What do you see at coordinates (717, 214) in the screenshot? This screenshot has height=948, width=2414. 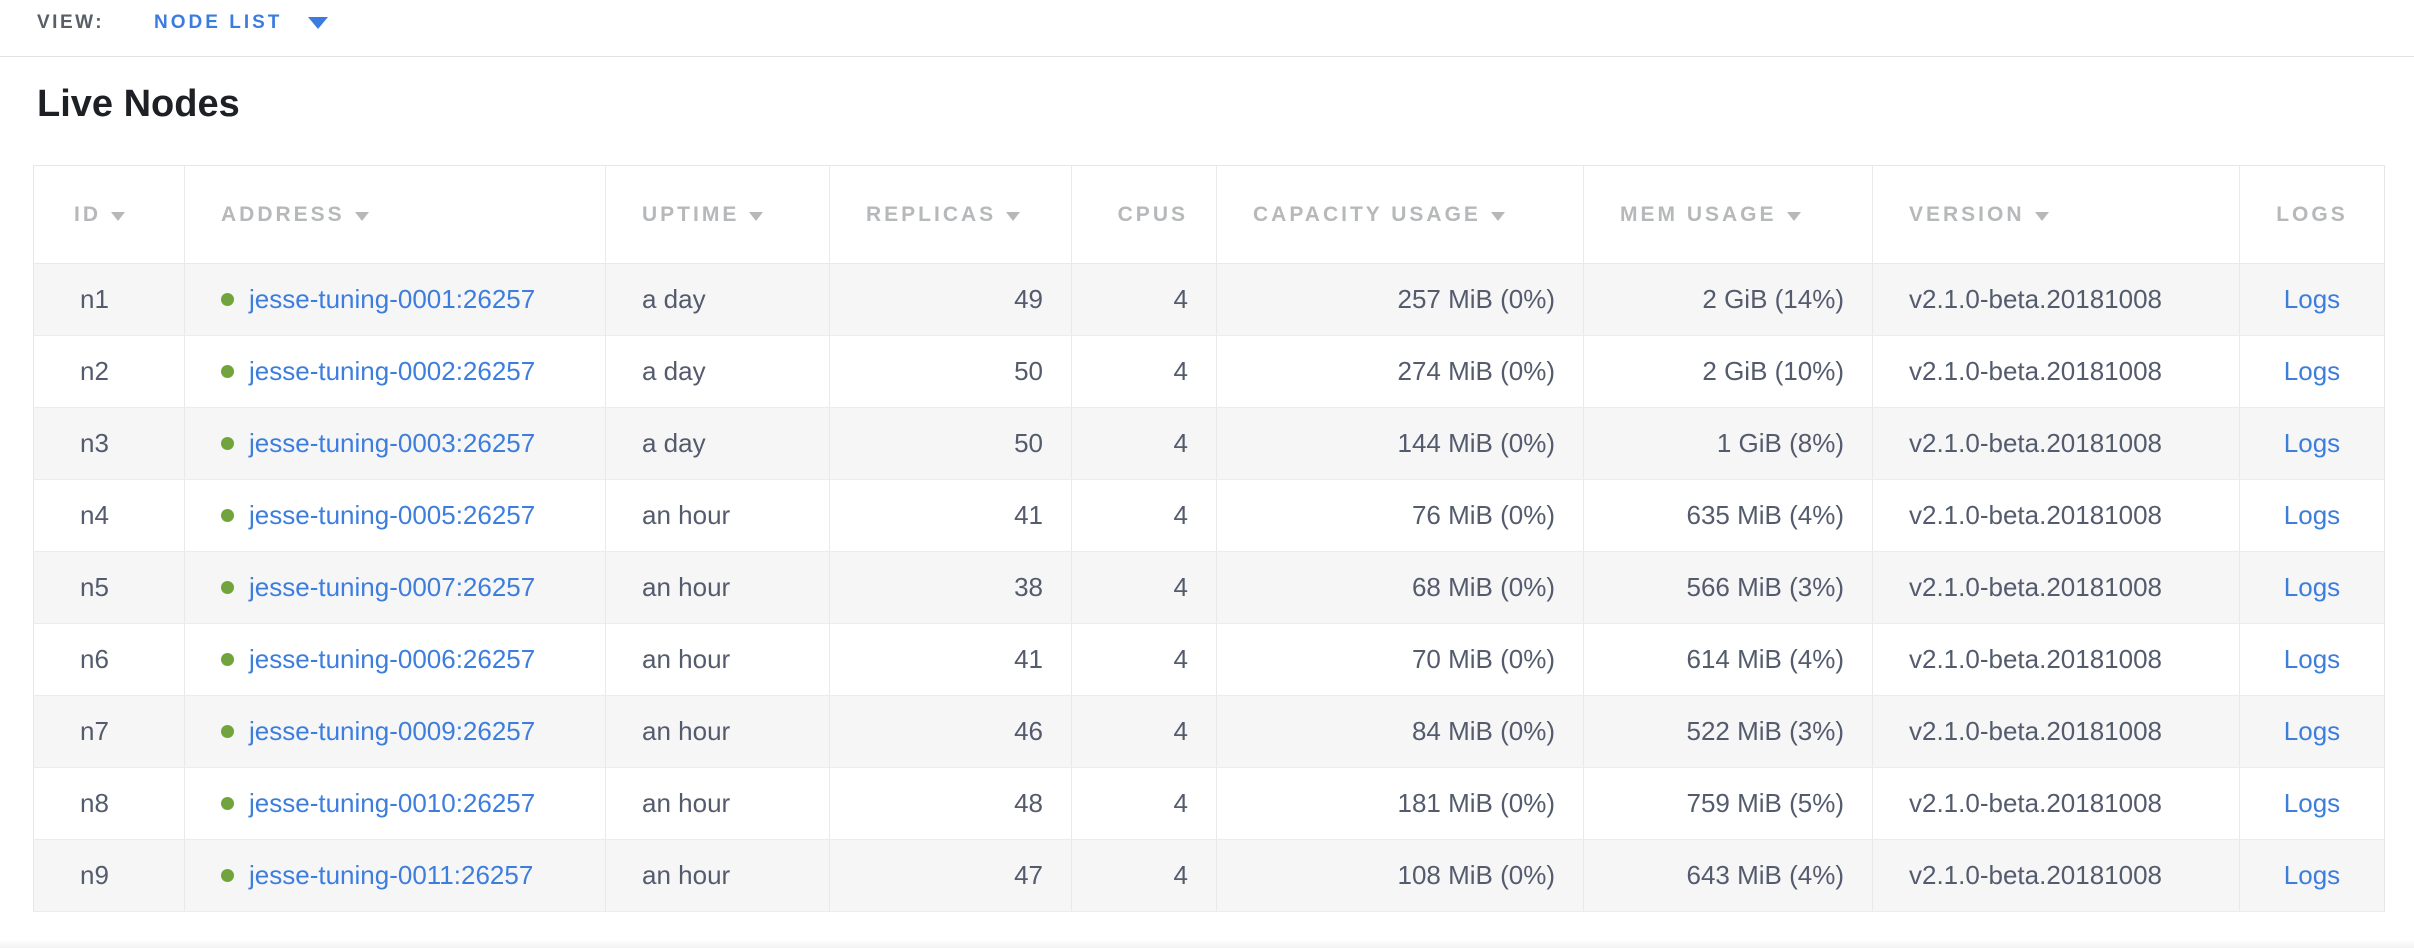 I see `column-header-uptime: UPTIME` at bounding box center [717, 214].